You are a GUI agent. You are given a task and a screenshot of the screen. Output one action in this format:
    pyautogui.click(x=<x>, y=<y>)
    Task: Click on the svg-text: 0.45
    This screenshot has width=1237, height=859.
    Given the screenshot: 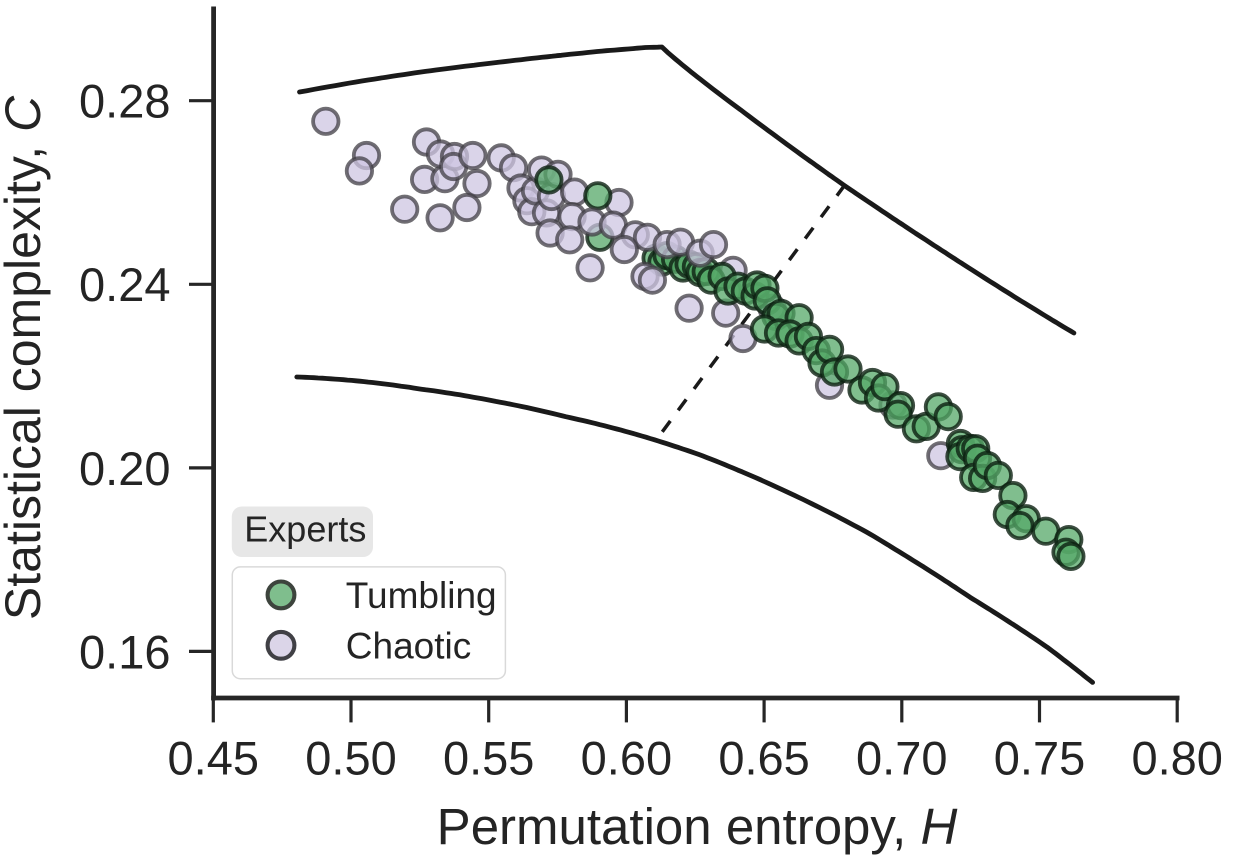 What is the action you would take?
    pyautogui.click(x=213, y=758)
    